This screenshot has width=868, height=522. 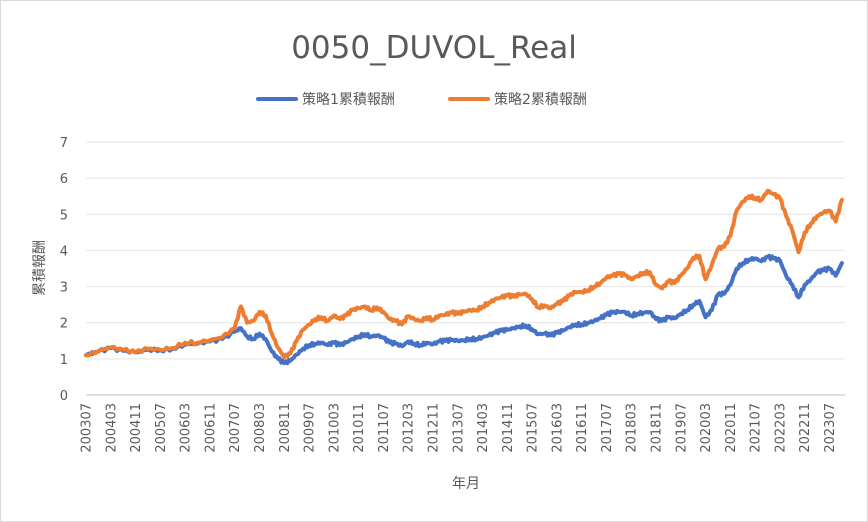 I want to click on x-tick-label: 200907, so click(x=310, y=428).